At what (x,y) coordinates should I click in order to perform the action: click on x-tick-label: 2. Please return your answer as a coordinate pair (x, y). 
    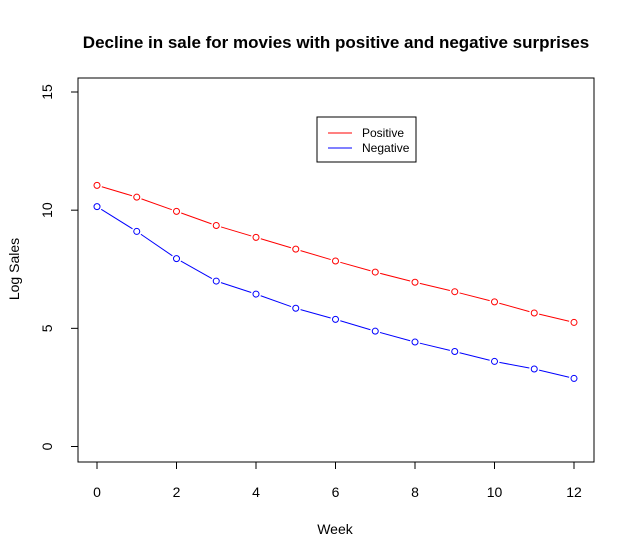
    Looking at the image, I should click on (177, 492).